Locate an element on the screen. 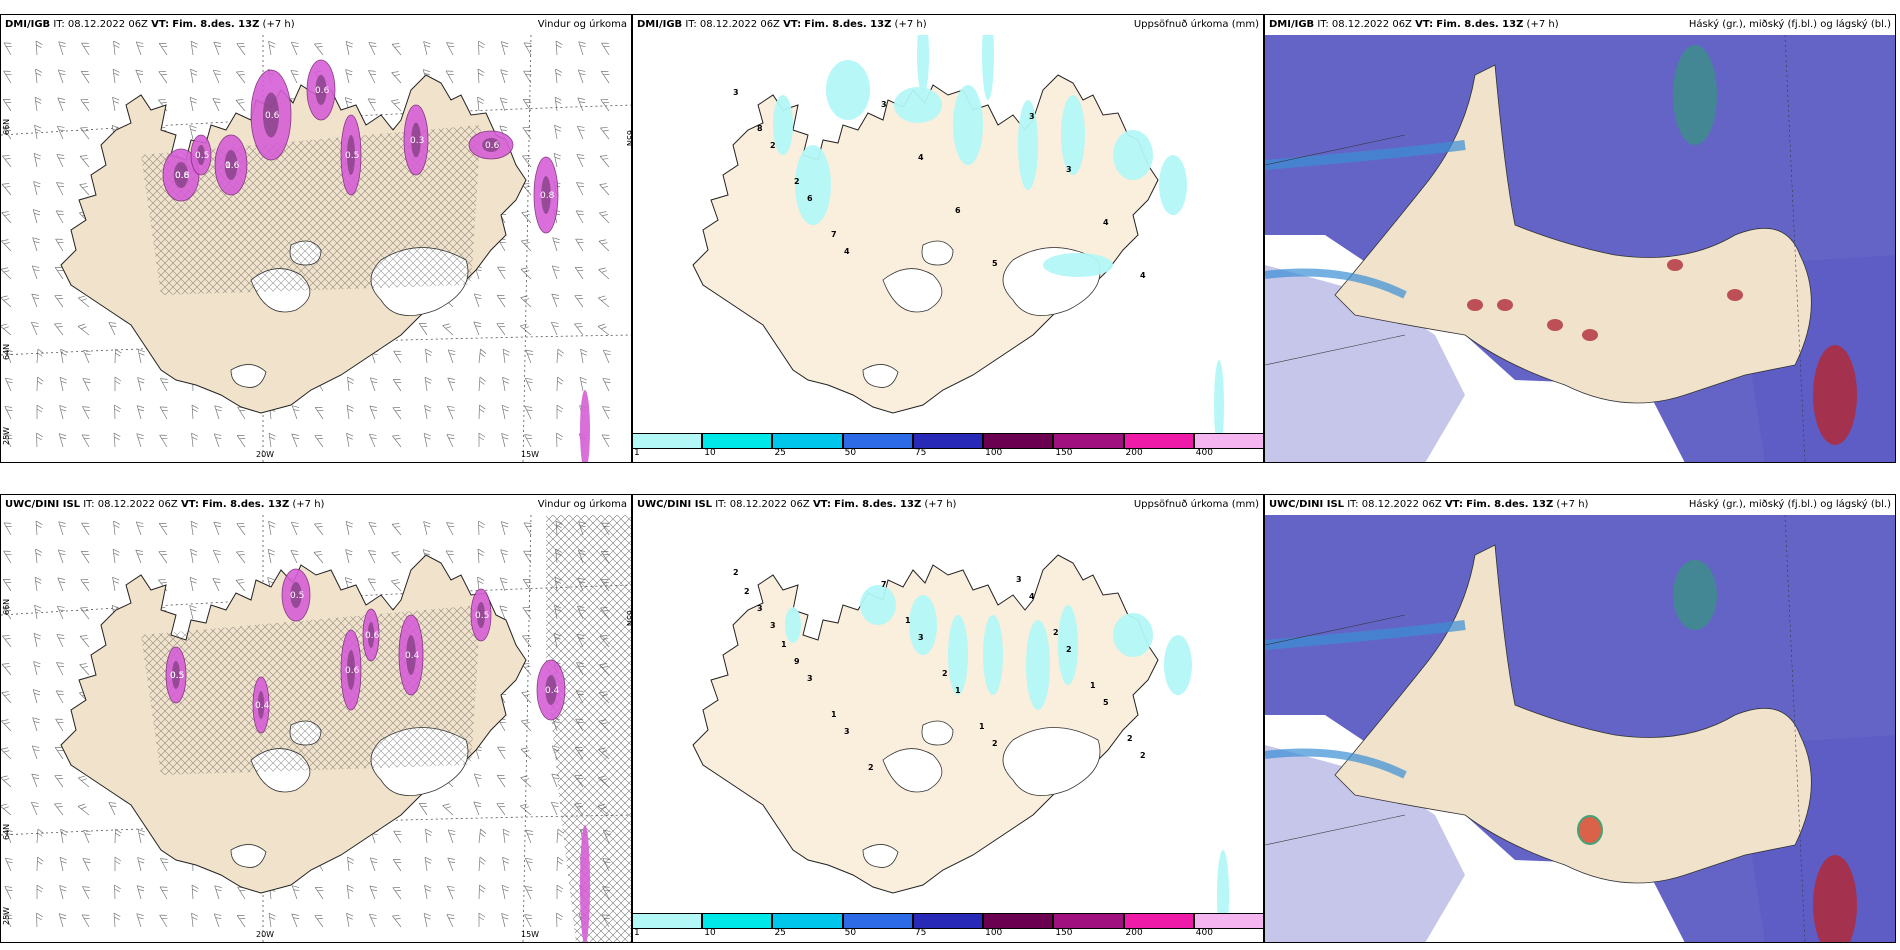 The height and width of the screenshot is (950, 1900). axis-label: 66N is located at coordinates (6, 607).